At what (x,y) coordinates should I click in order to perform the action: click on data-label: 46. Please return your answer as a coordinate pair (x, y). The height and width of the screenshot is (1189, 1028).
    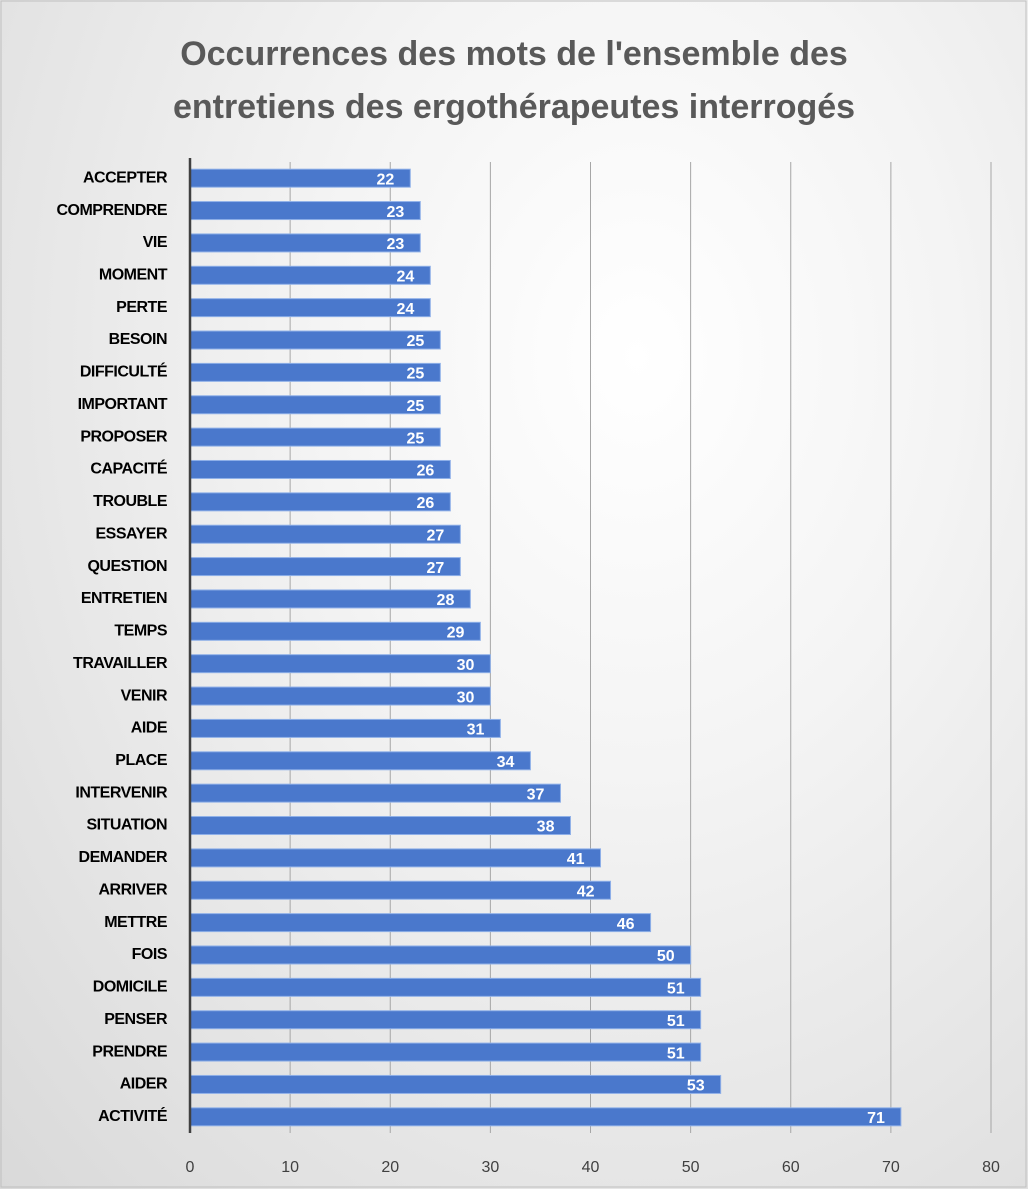
    Looking at the image, I should click on (626, 924).